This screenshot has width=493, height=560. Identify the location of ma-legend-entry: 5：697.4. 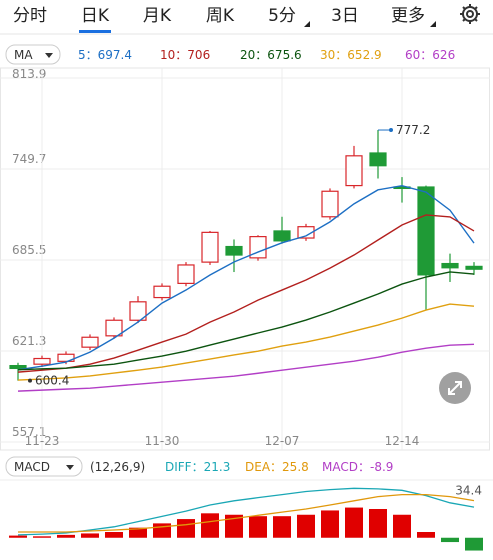
(105, 55).